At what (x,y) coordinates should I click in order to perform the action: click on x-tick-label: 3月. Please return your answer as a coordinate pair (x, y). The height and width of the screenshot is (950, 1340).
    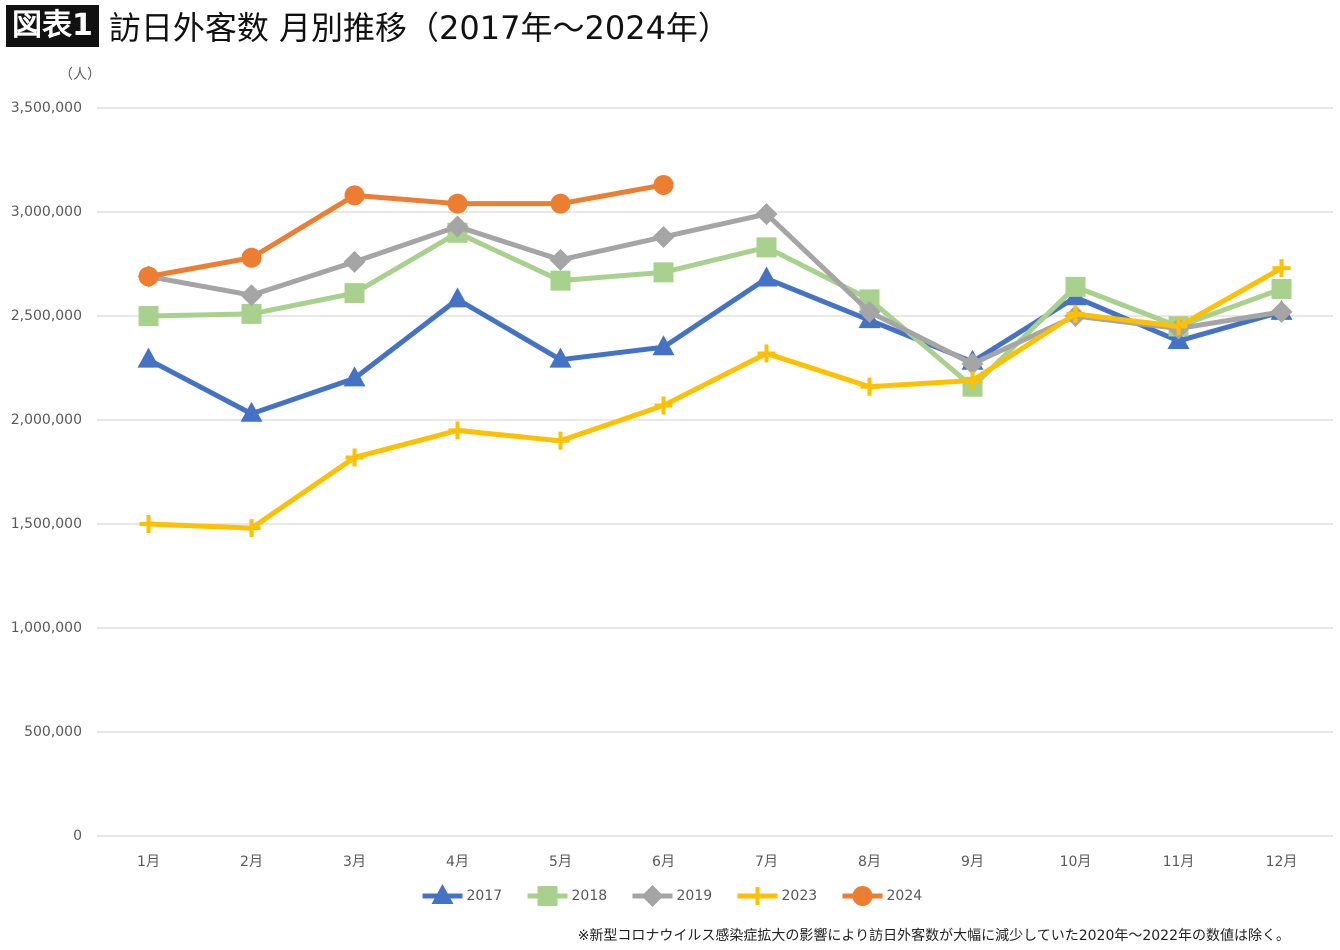
    Looking at the image, I should click on (354, 862).